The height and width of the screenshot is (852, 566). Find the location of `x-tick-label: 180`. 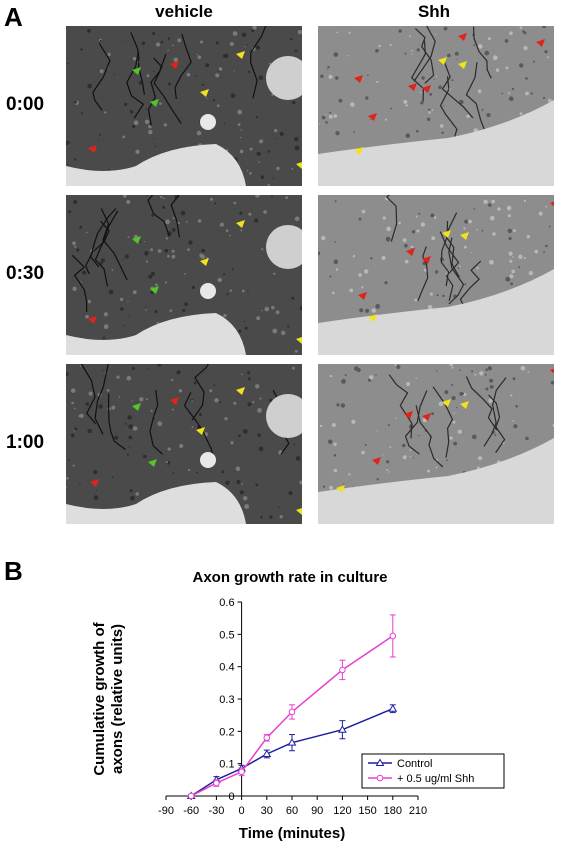

x-tick-label: 180 is located at coordinates (393, 811).